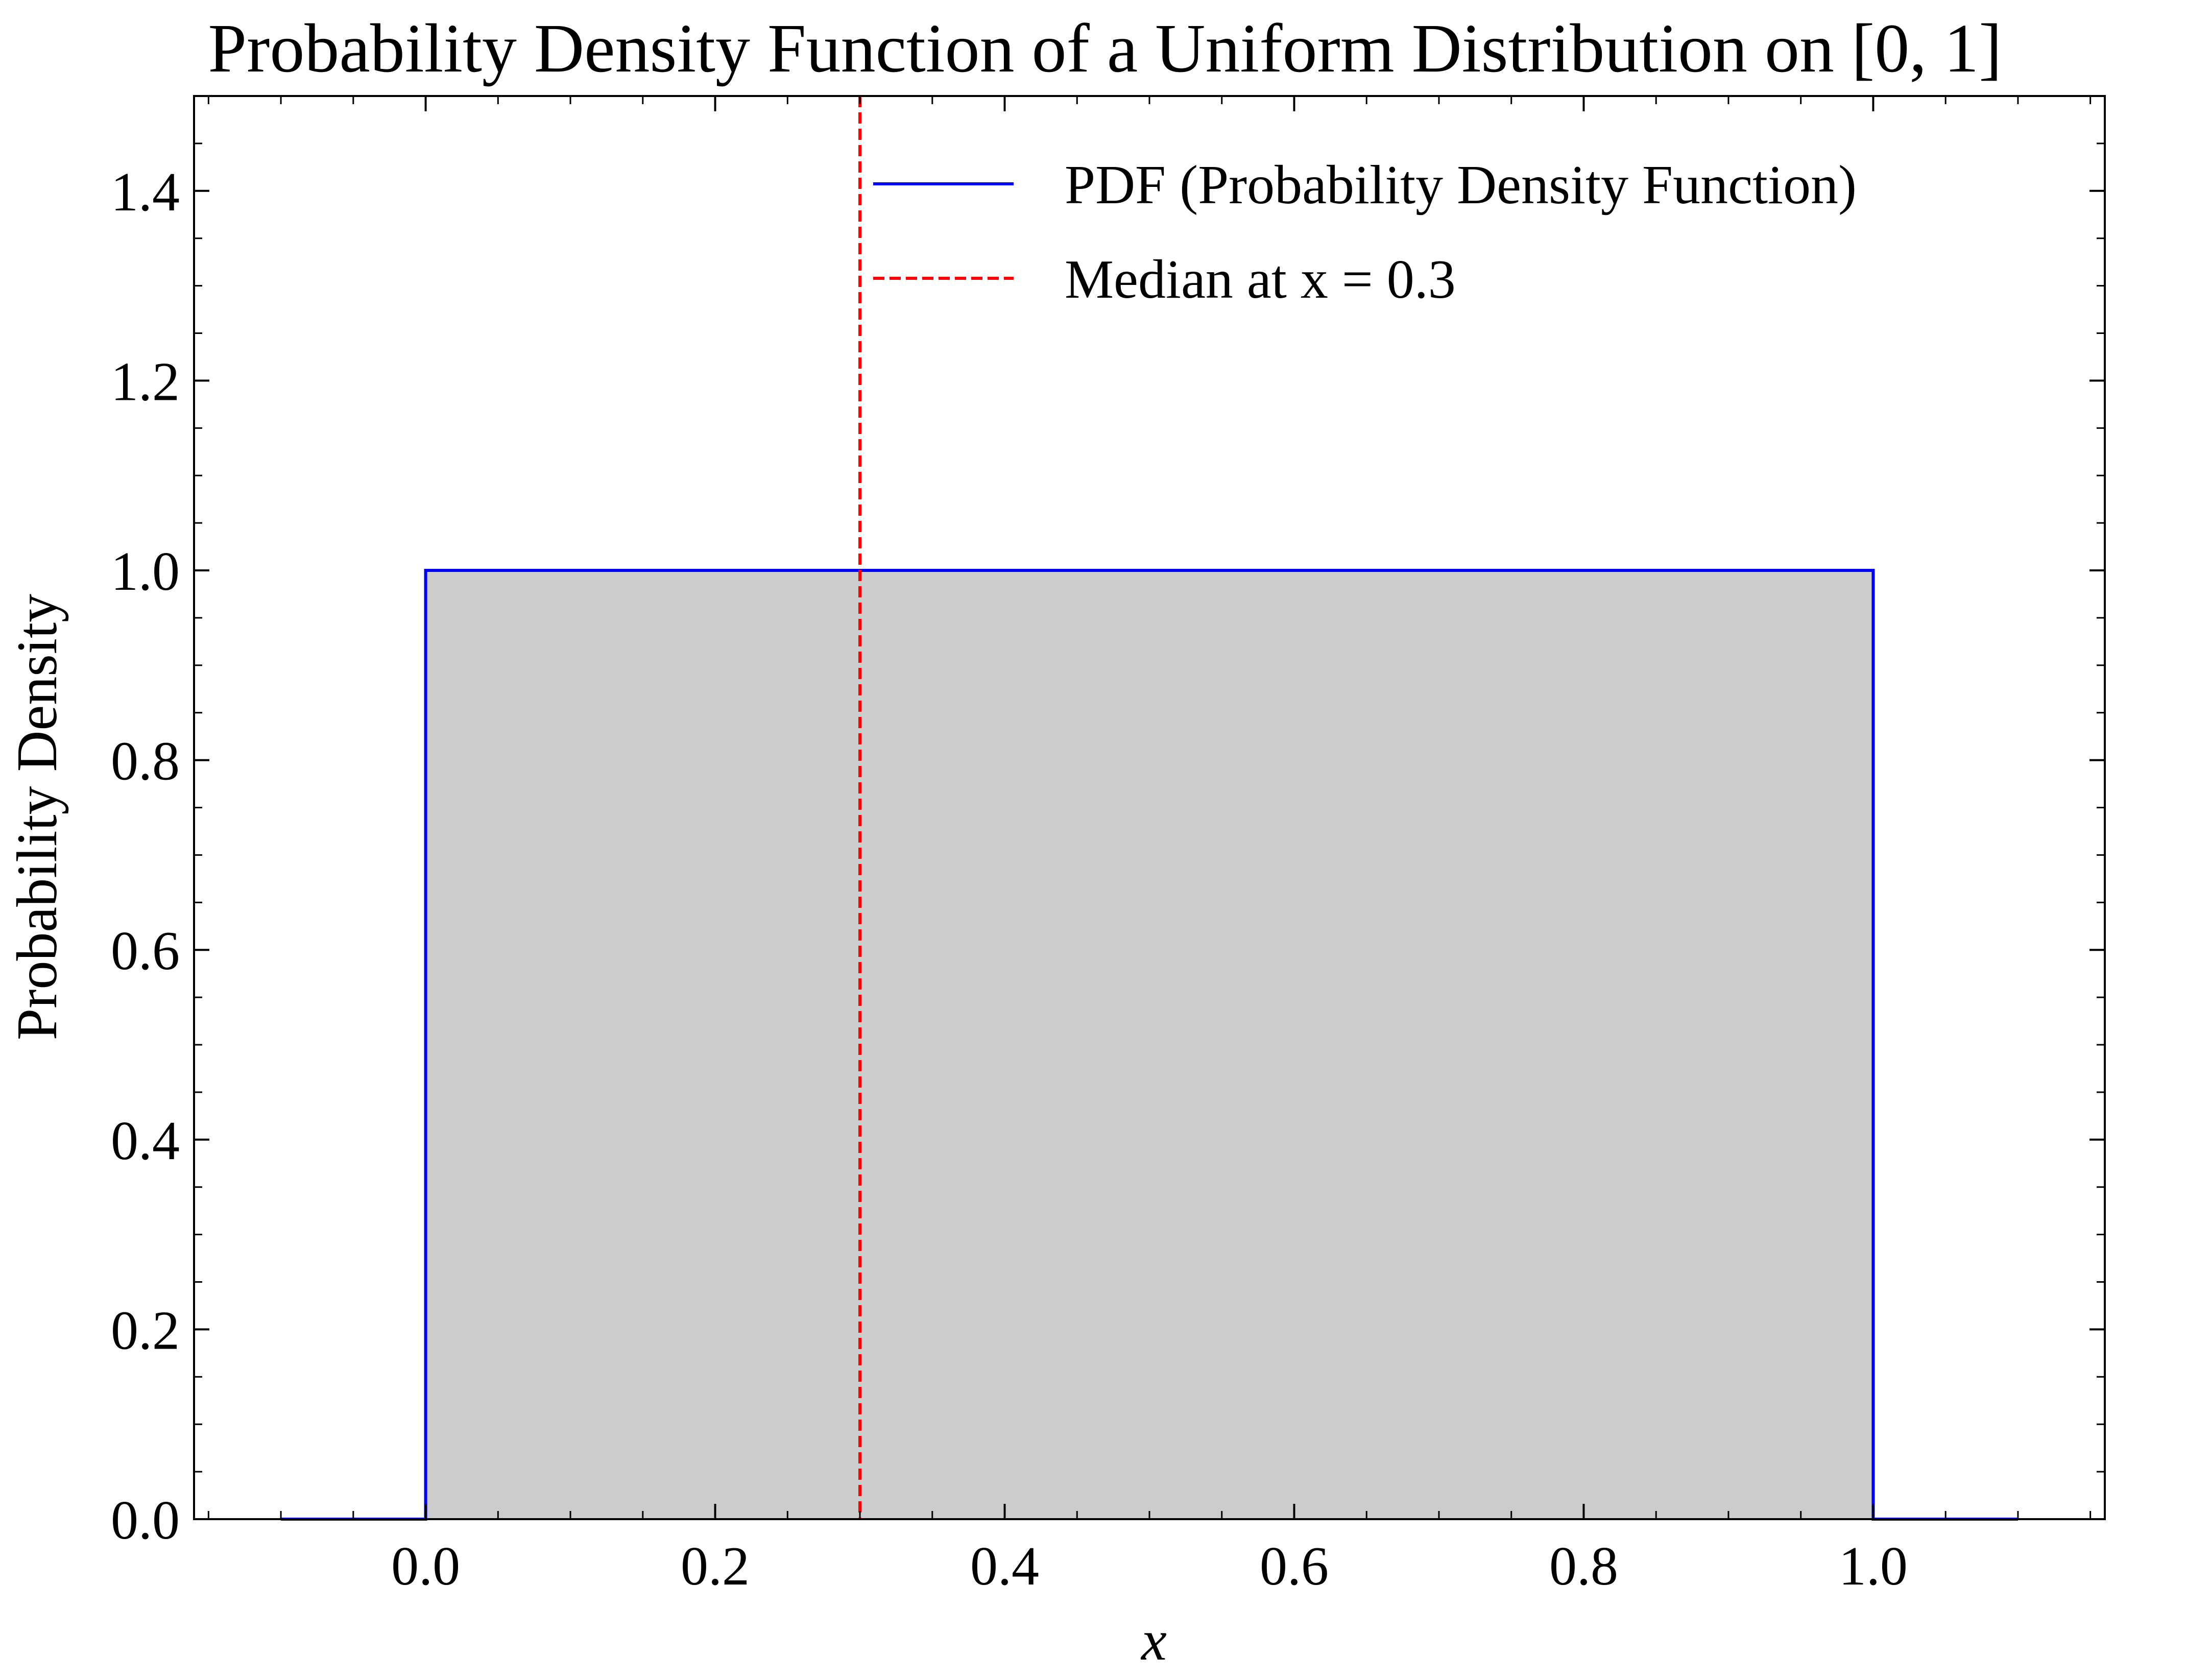 The image size is (2210, 1680). What do you see at coordinates (145, 192) in the screenshot?
I see `y-tick-label: 1.4` at bounding box center [145, 192].